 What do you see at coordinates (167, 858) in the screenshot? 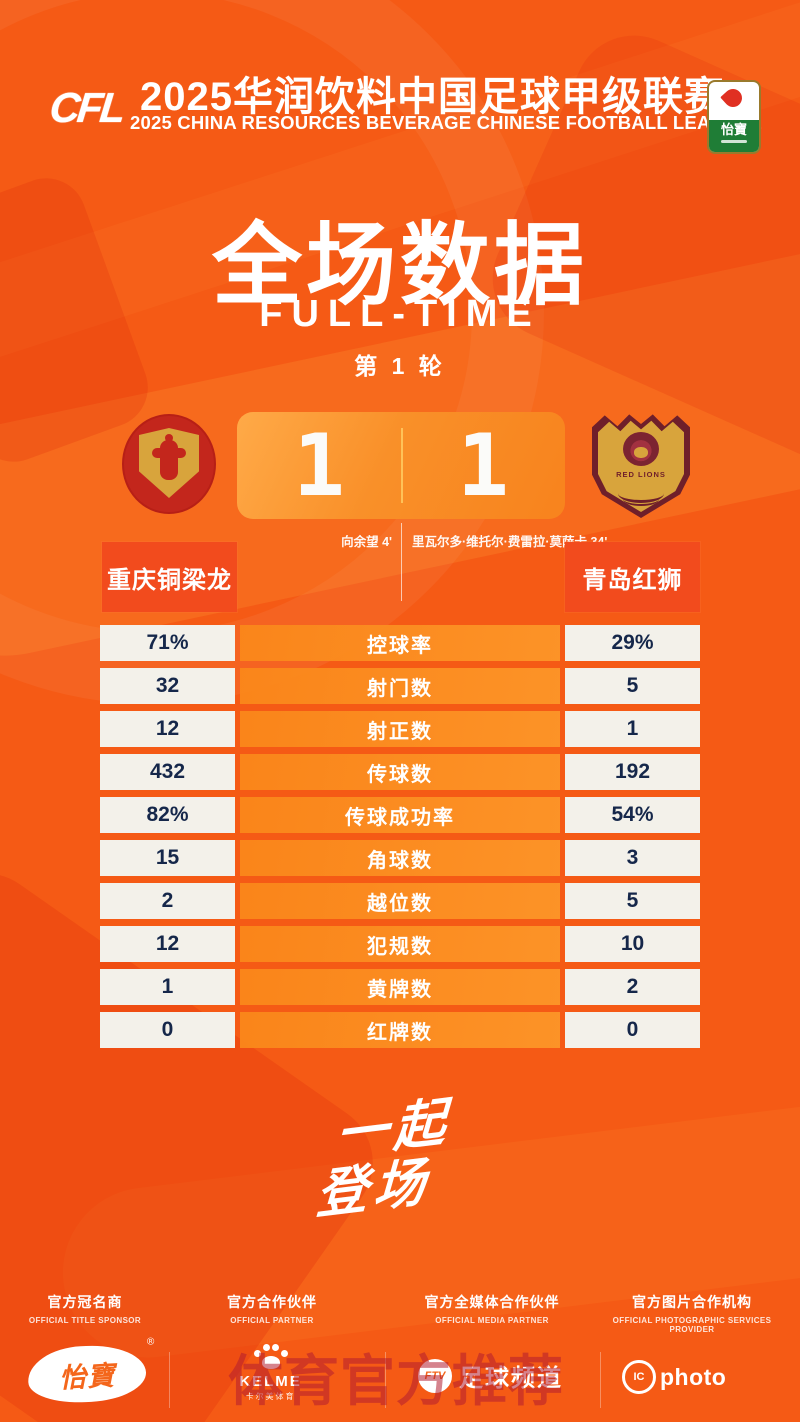
I see `stat-home-value: 15` at bounding box center [167, 858].